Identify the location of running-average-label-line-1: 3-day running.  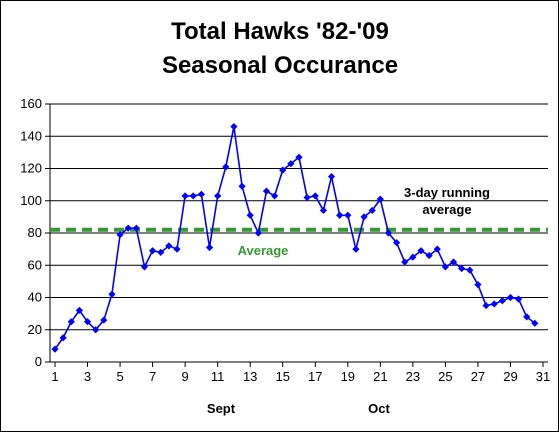
(447, 192).